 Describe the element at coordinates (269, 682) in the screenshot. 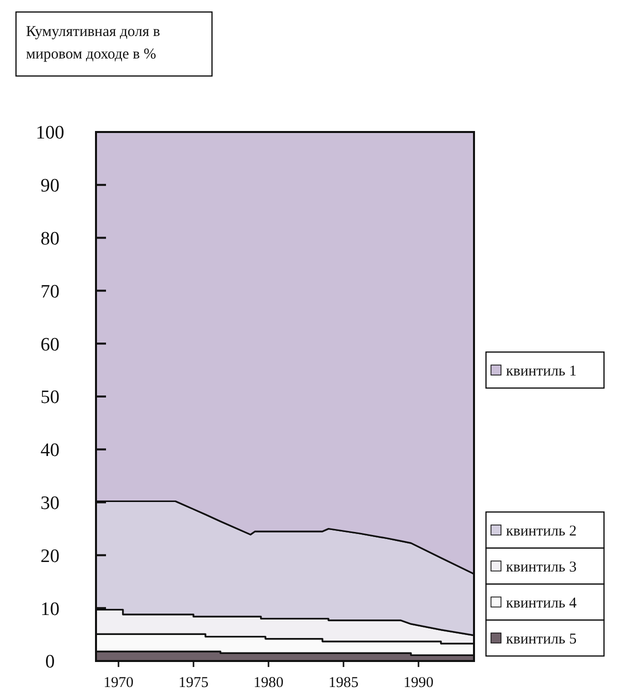

I see `x-tick-label: 1980` at that location.